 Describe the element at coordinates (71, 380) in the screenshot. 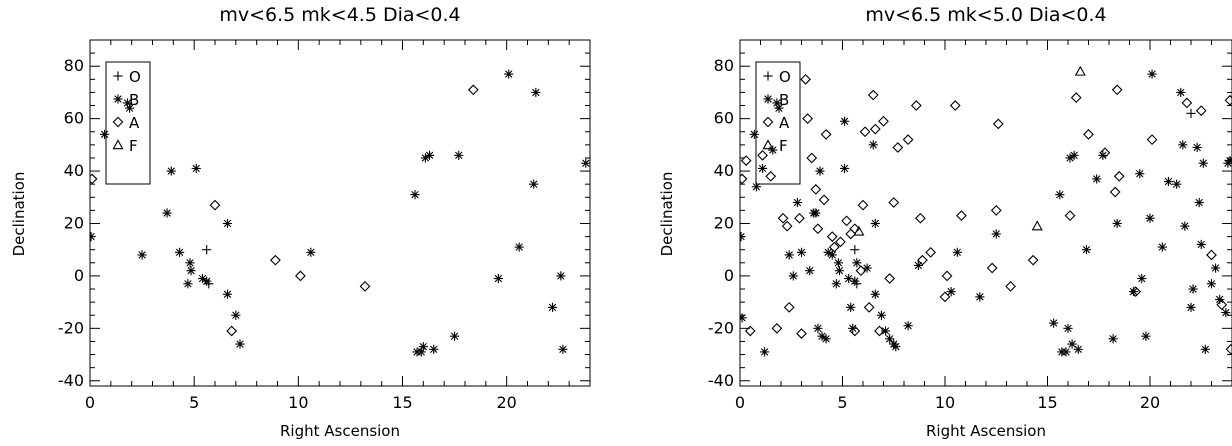

I see `y-tick-label: -40` at that location.